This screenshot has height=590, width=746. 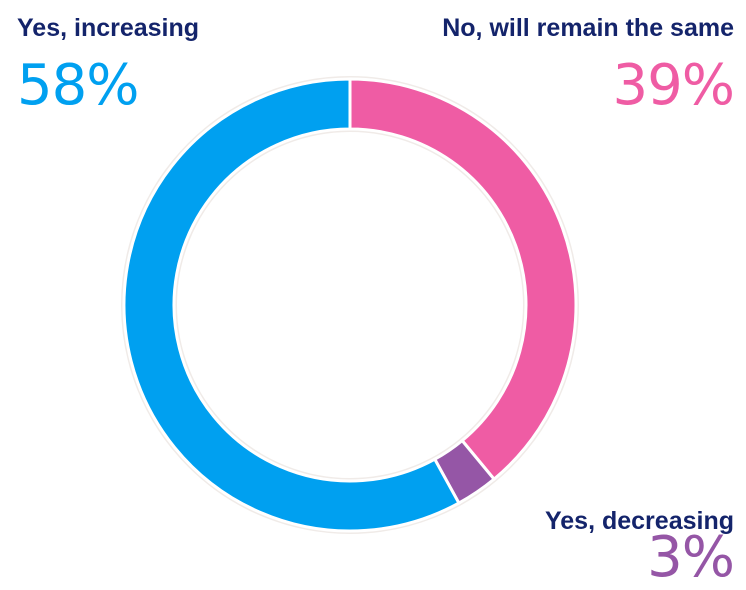 I want to click on label-yes-decreasing: Yes, decreasing, so click(x=639, y=521).